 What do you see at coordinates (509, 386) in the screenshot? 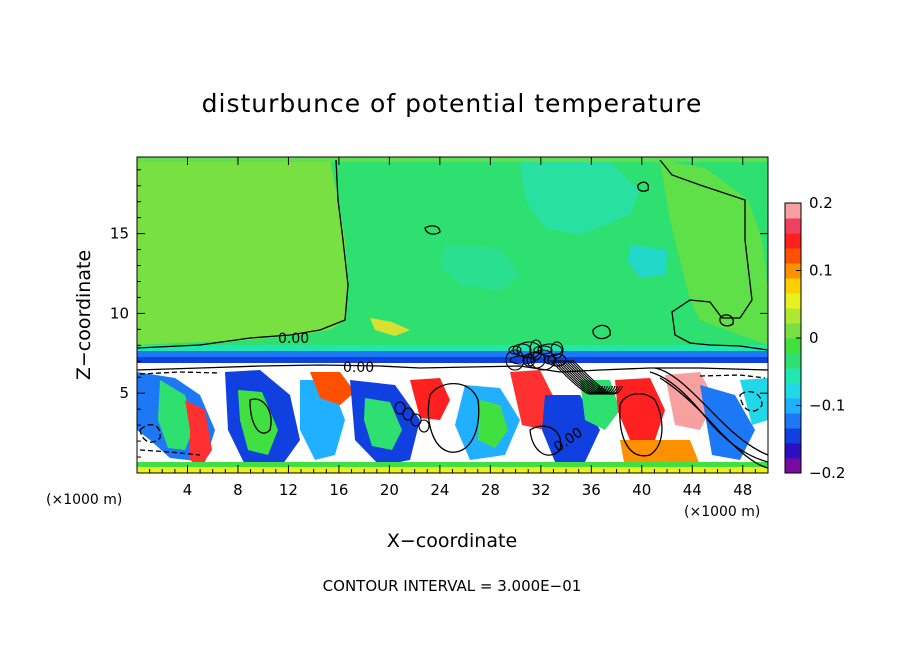
I see `dense-contour-bundle` at bounding box center [509, 386].